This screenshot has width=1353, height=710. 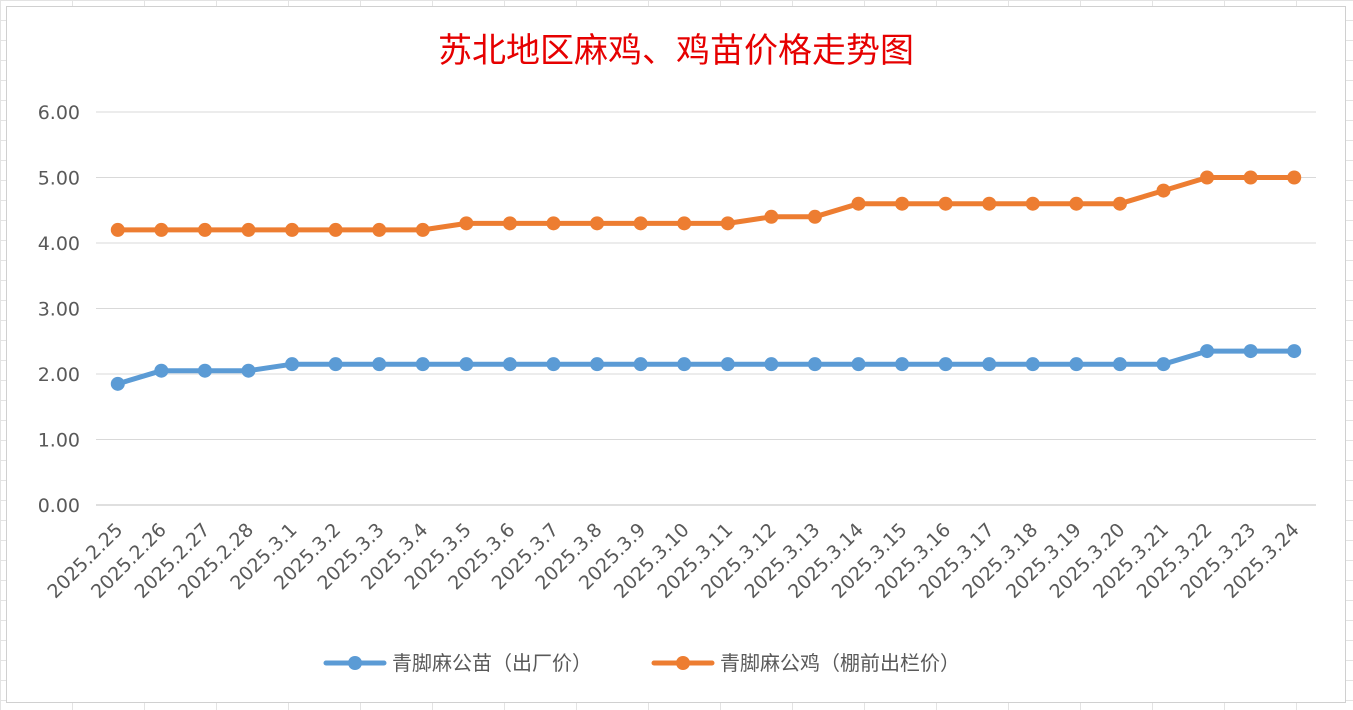 What do you see at coordinates (59, 179) in the screenshot?
I see `y-tick-label: 5.00` at bounding box center [59, 179].